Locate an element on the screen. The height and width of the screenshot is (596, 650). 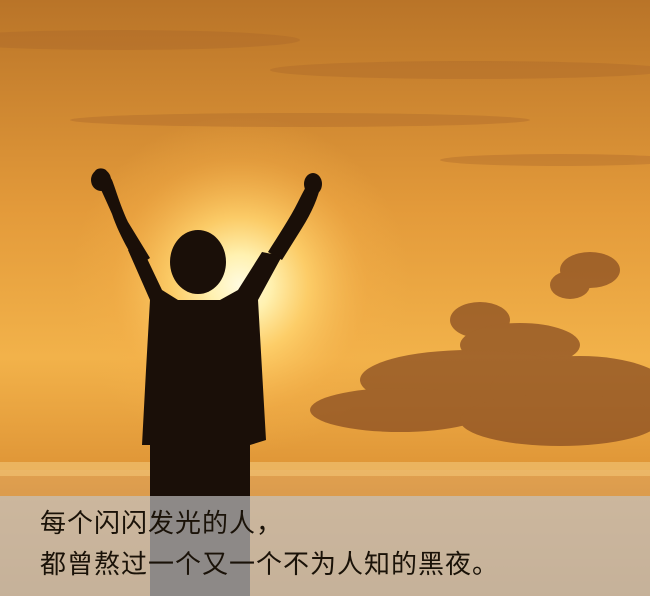
horizon-glow is located at coordinates (325, 469).